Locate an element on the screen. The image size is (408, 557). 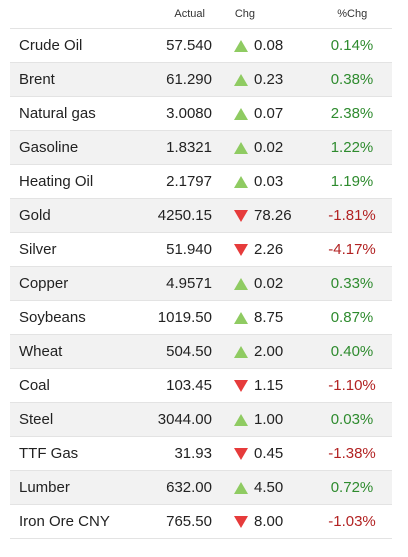
table-row: Copper 4.9571 0.02 0.33% is located at coordinates (201, 284).